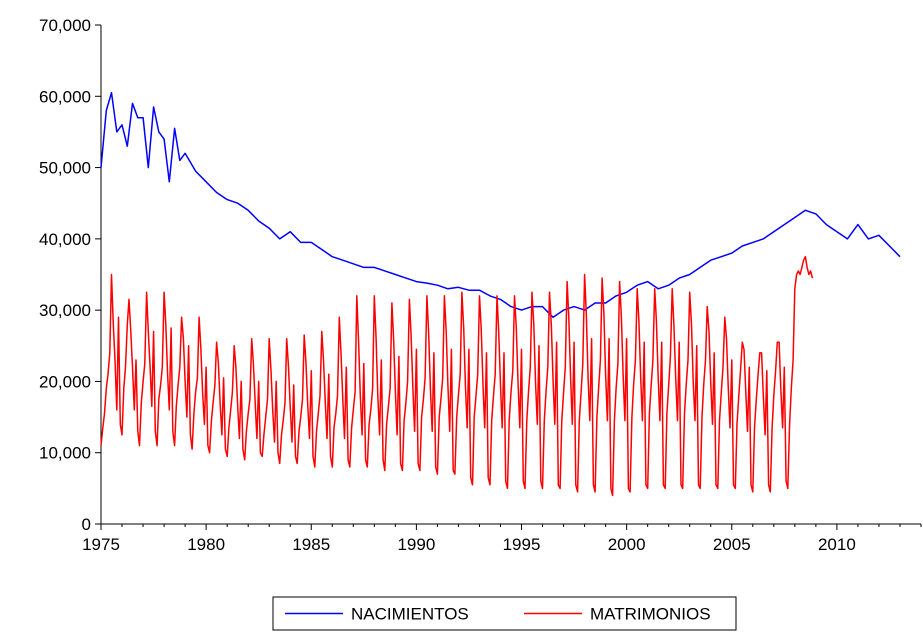 The width and height of the screenshot is (923, 632). What do you see at coordinates (732, 544) in the screenshot?
I see `x-tick-label: 2005` at bounding box center [732, 544].